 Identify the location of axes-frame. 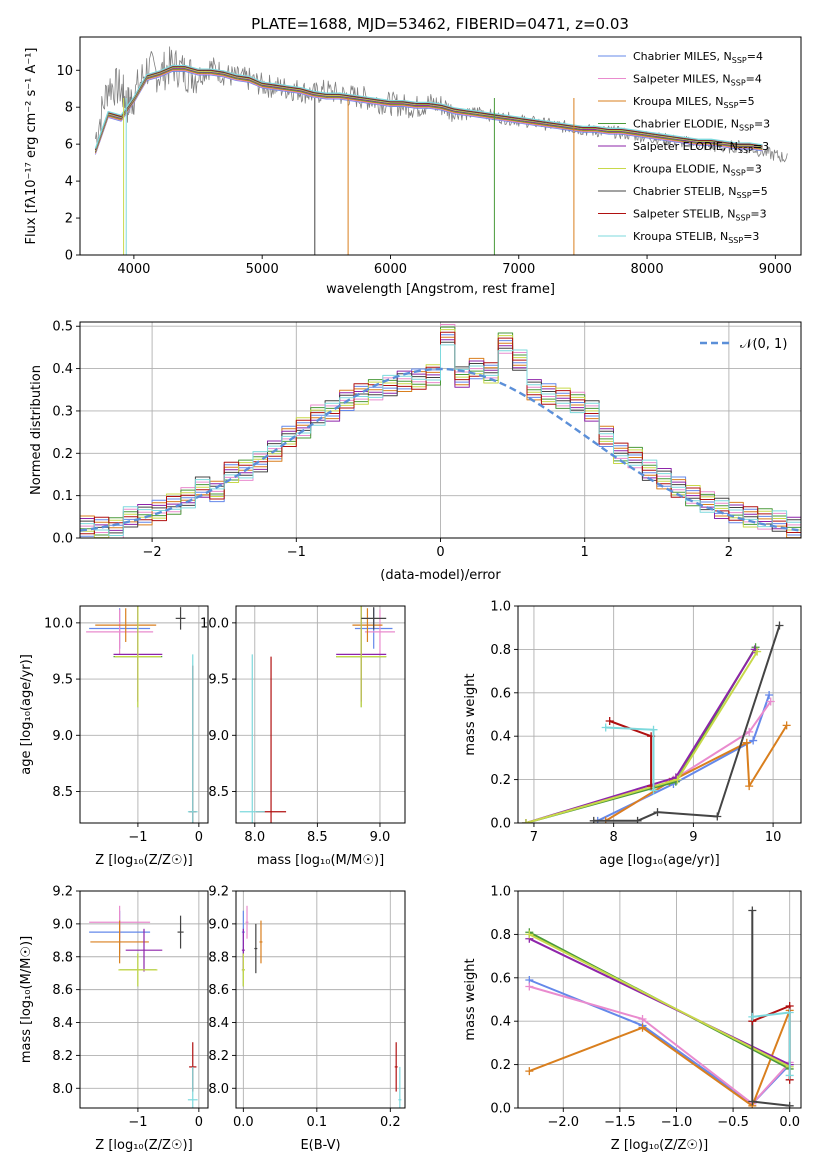
(320, 999).